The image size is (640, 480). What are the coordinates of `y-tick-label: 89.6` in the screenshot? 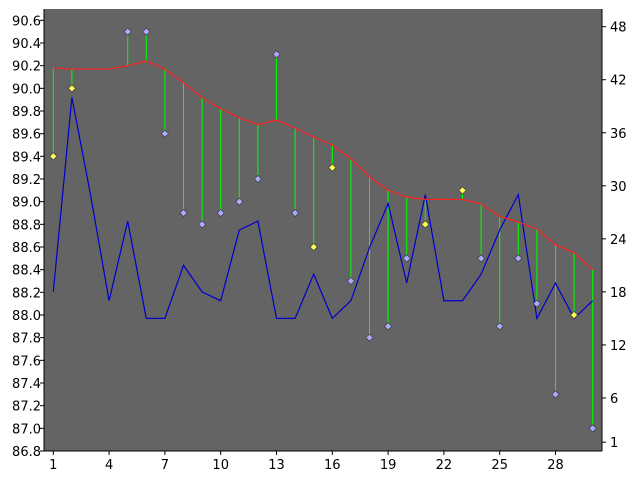 It's located at (26, 135).